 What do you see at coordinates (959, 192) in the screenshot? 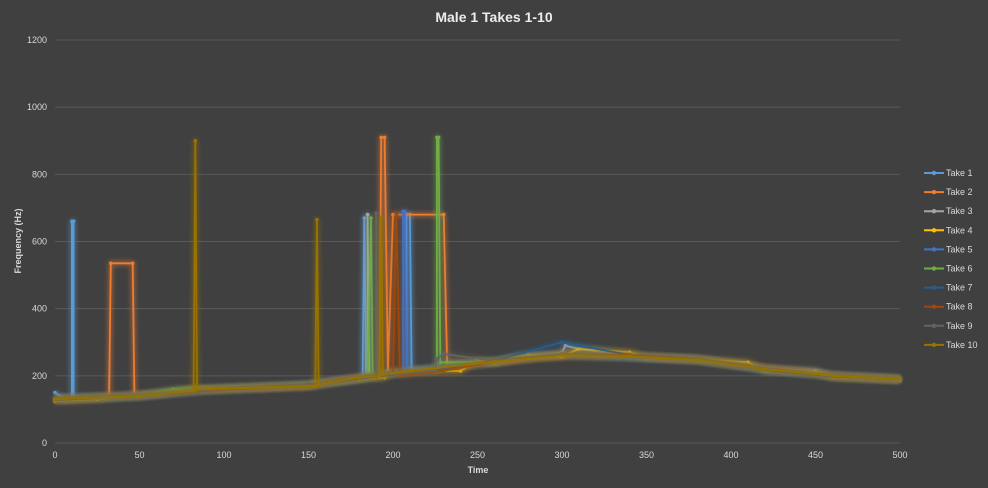
I see `legend-label: Take 2` at bounding box center [959, 192].